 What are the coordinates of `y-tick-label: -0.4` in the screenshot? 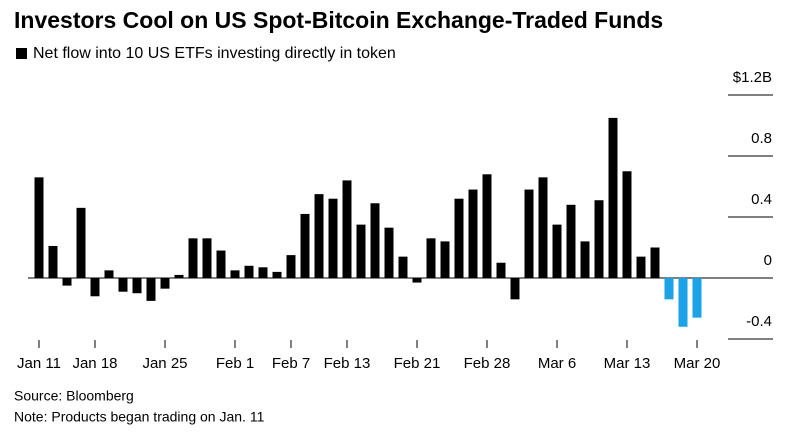 It's located at (759, 321).